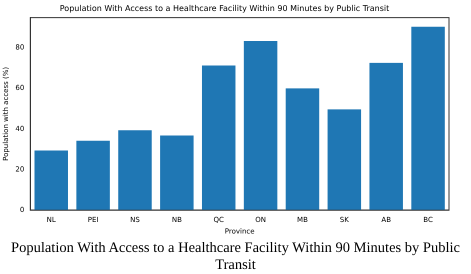  Describe the element at coordinates (235, 257) in the screenshot. I see `text: Population With Access to a Healthcare Facility Within 90 Minutes by Public Transit` at that location.